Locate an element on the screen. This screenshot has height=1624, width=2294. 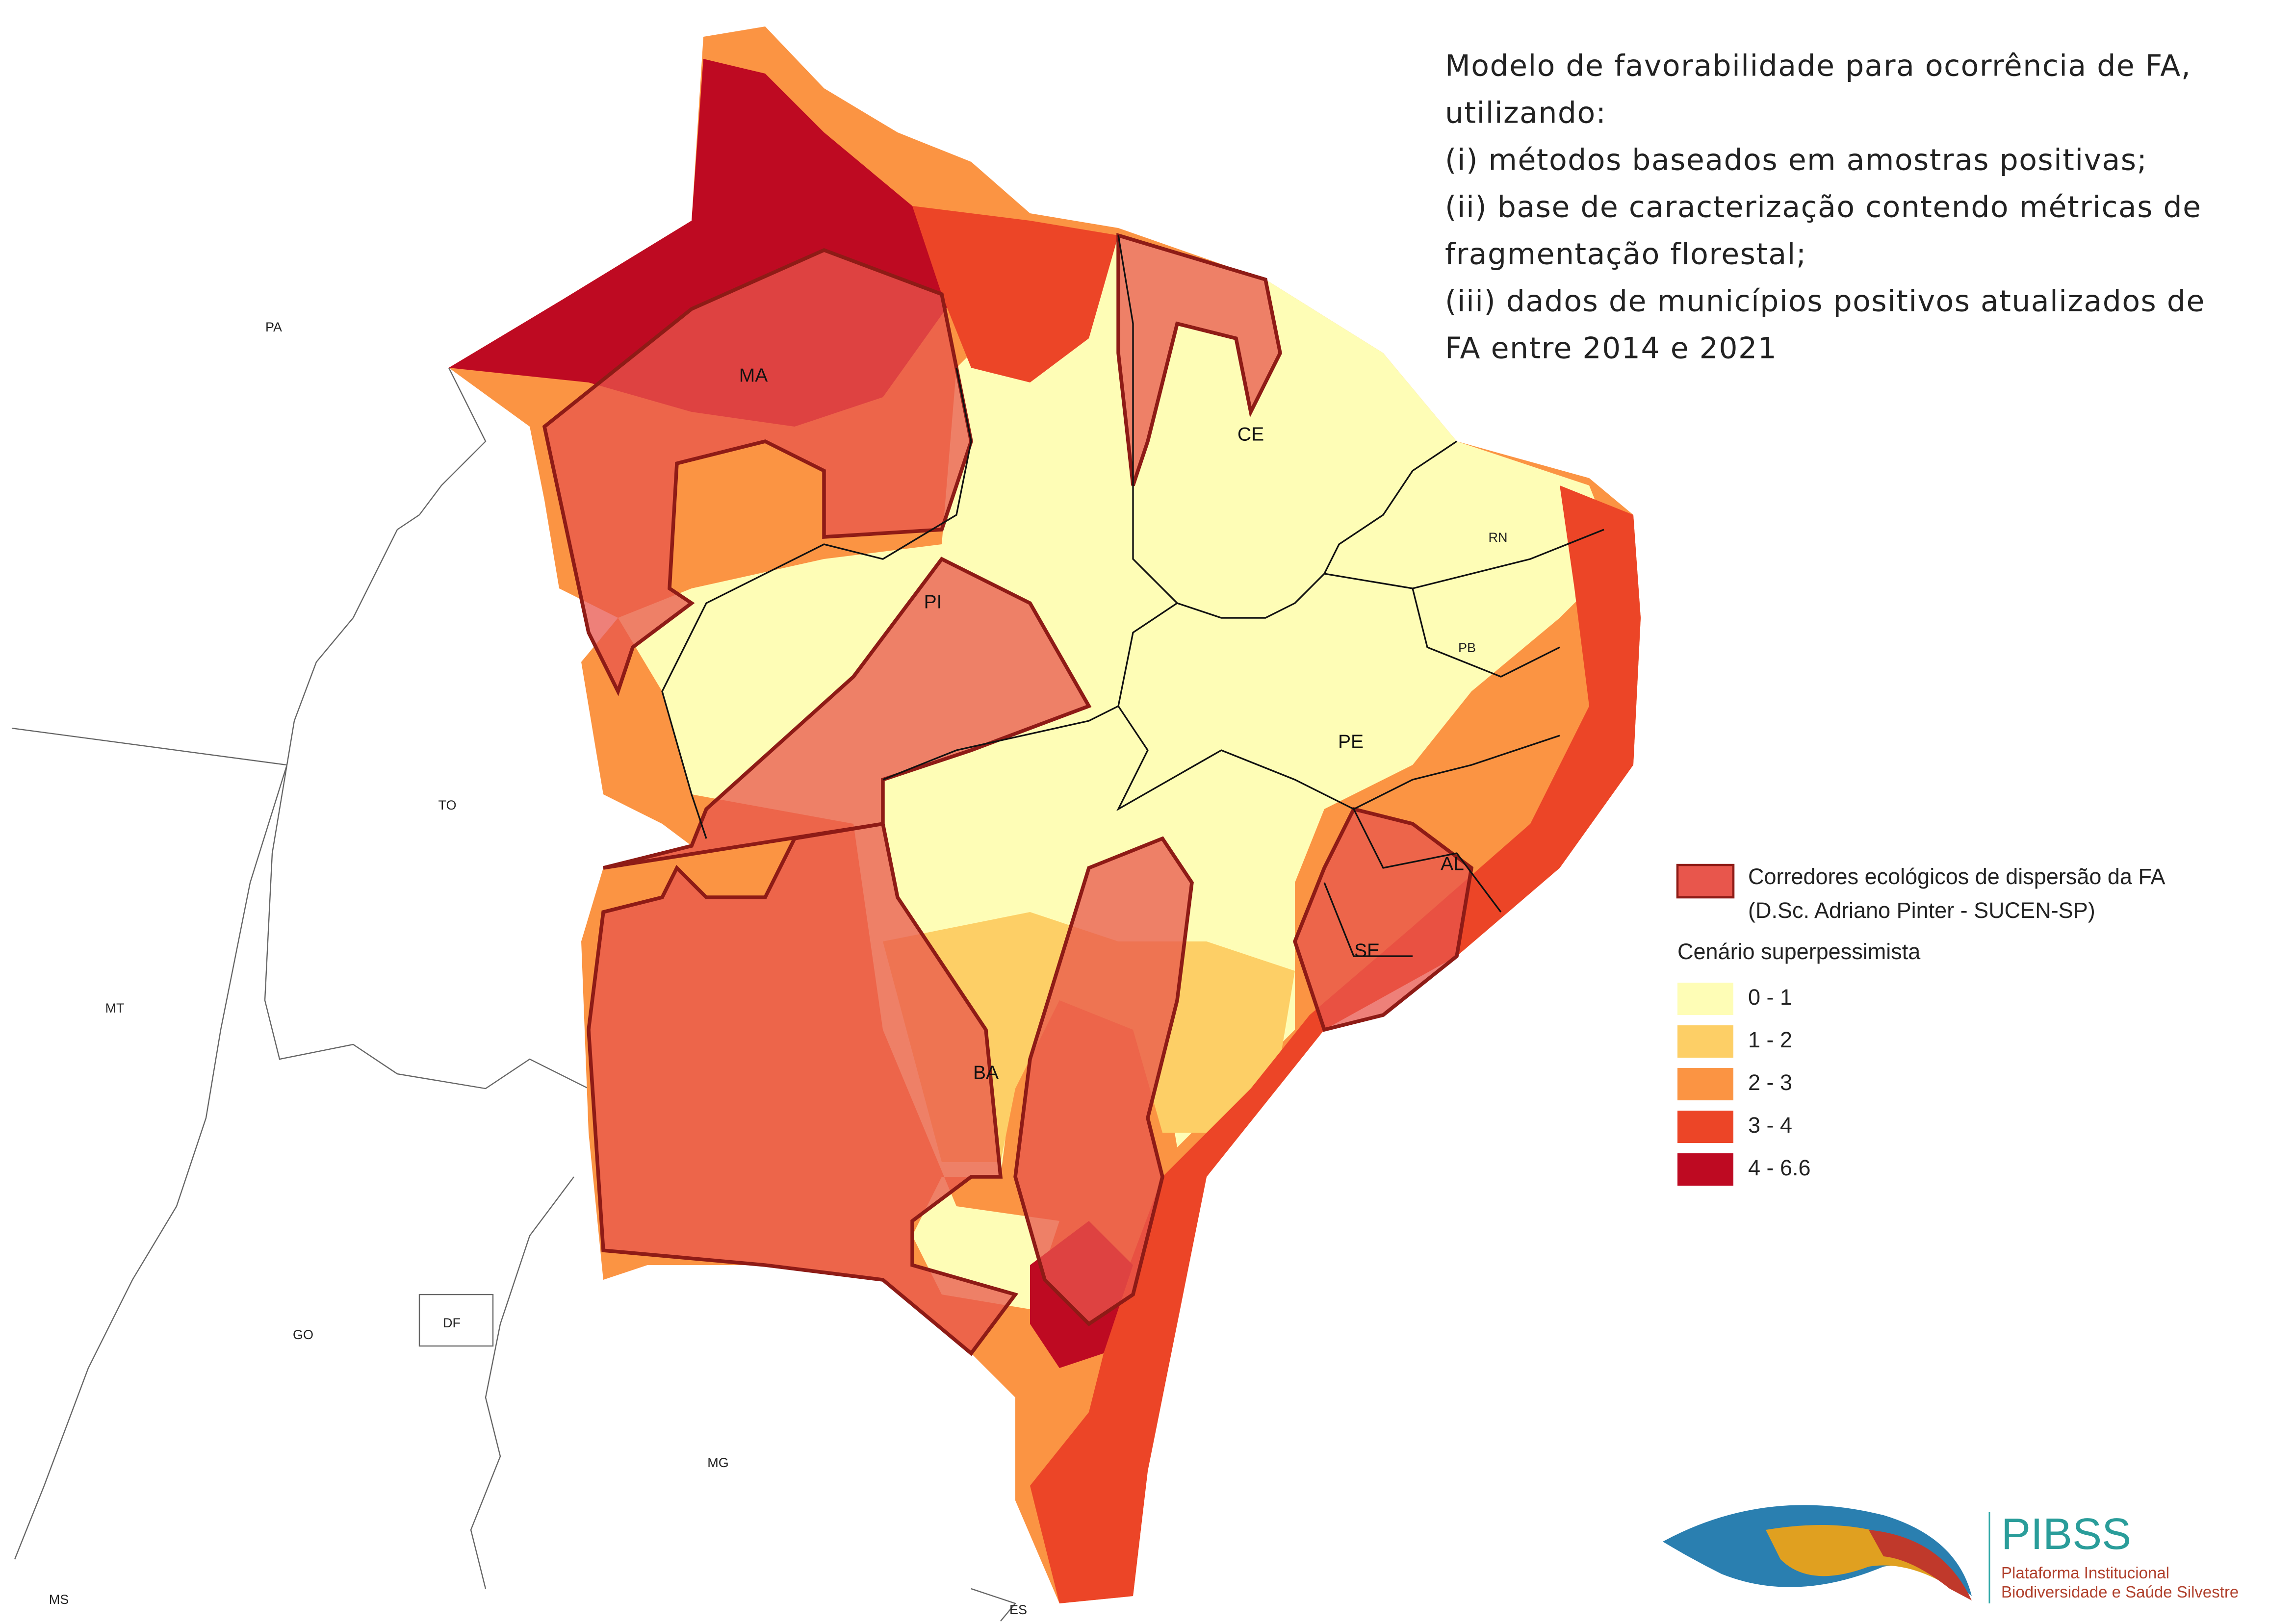
state-label: PA is located at coordinates (274, 327).